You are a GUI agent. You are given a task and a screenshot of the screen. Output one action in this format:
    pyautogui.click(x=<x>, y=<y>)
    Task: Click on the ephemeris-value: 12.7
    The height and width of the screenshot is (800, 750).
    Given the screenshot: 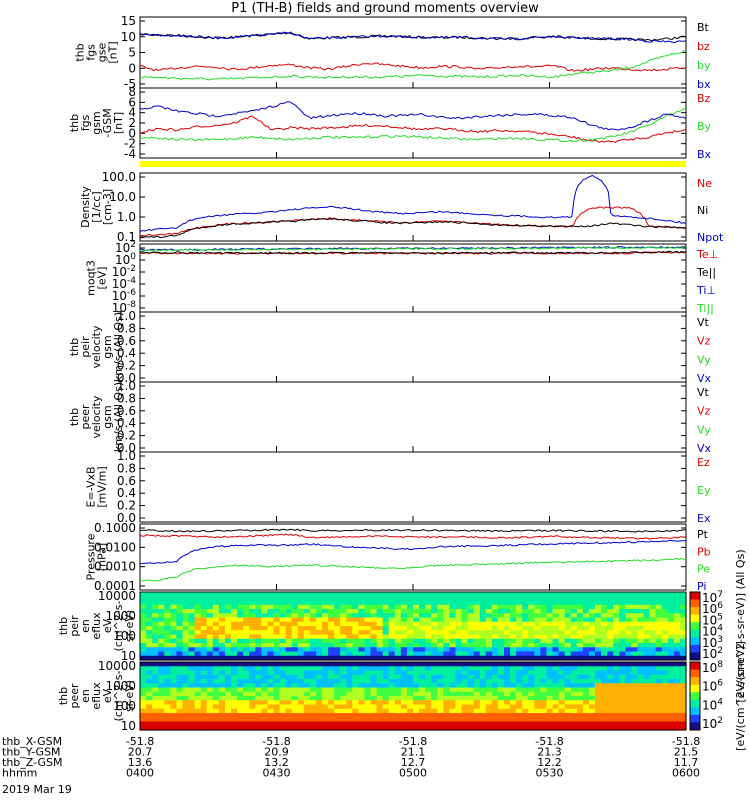 What is the action you would take?
    pyautogui.click(x=413, y=762)
    